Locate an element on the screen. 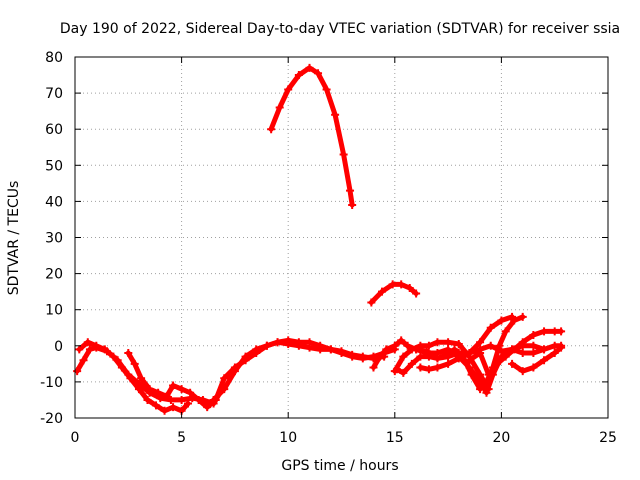 This screenshot has width=640, height=480. x-tick-label: 15 is located at coordinates (395, 438).